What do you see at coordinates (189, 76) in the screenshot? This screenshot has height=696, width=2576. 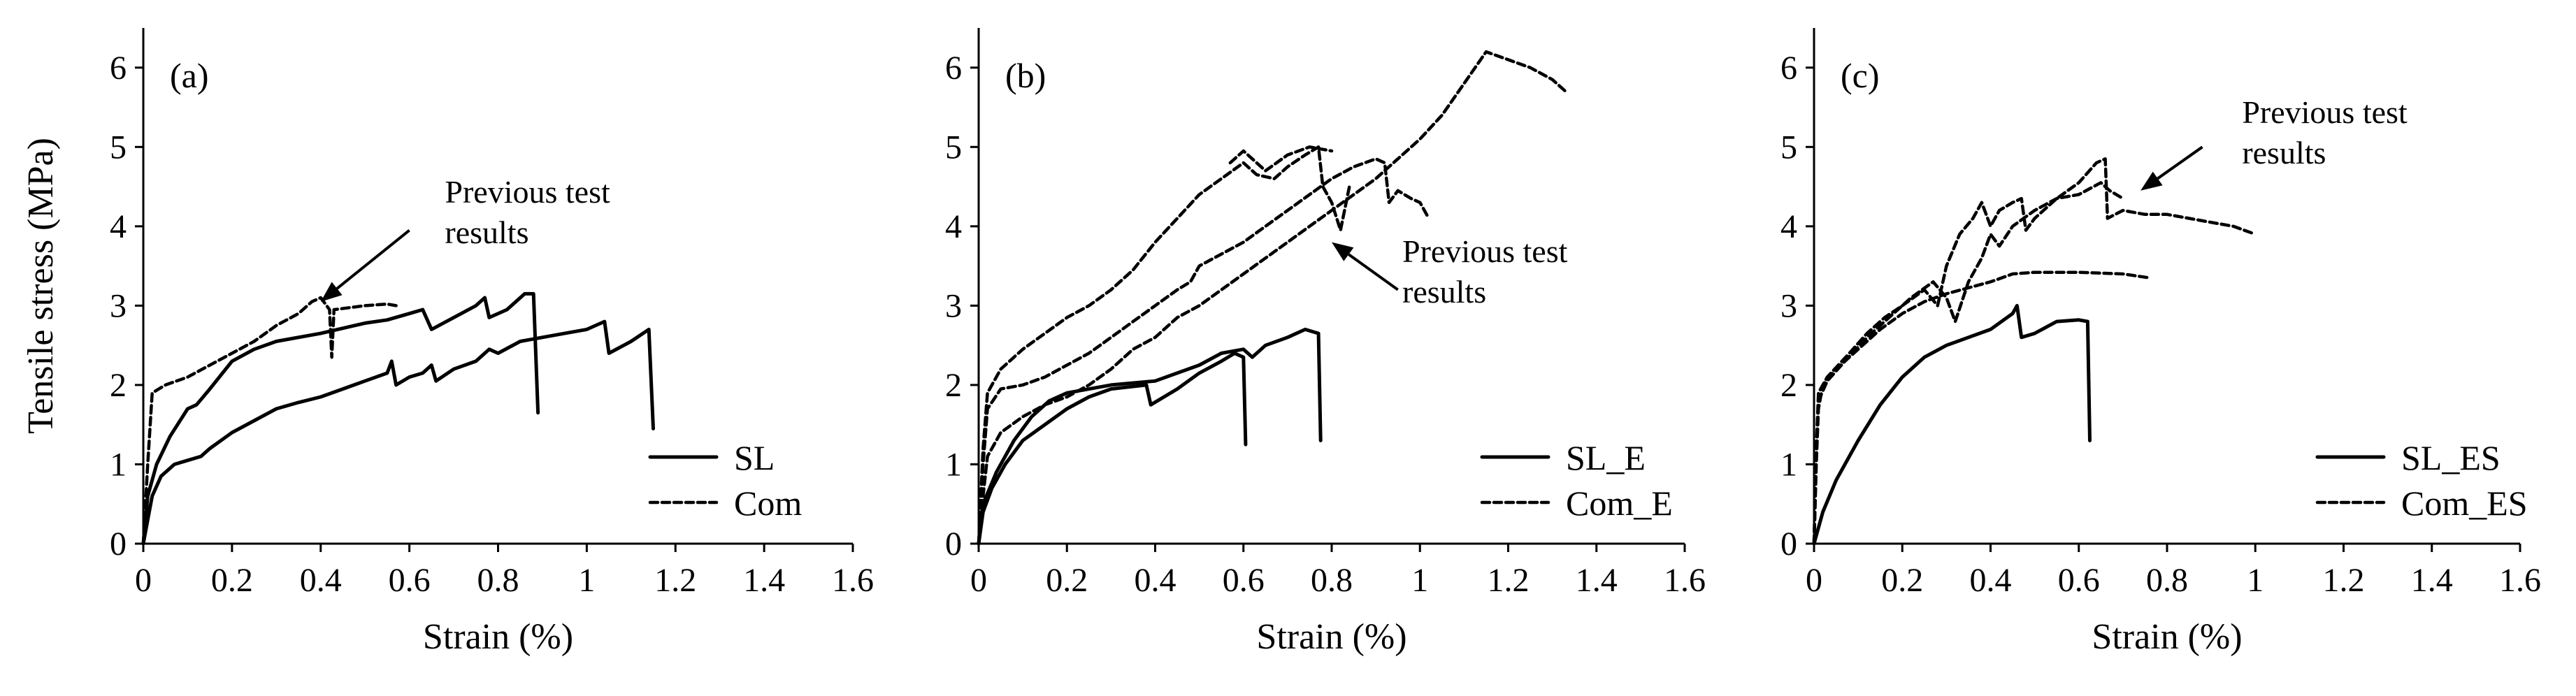 I see `panel-label: (a)` at bounding box center [189, 76].